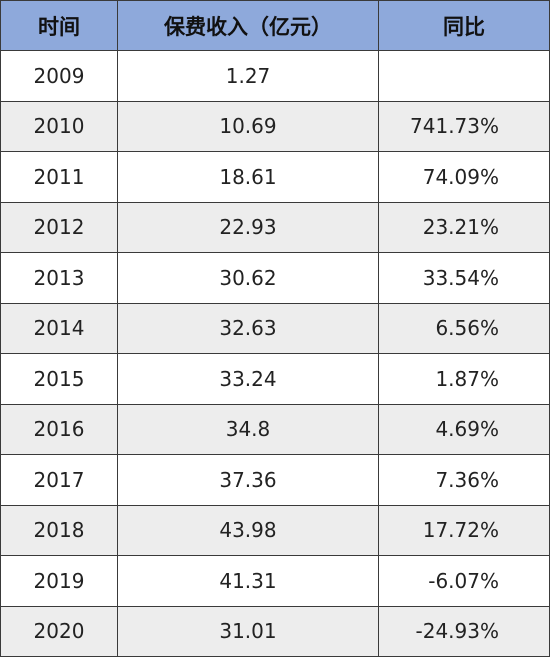 The width and height of the screenshot is (550, 662). Describe the element at coordinates (464, 429) in the screenshot. I see `cell-yoy: 4.69%` at that location.